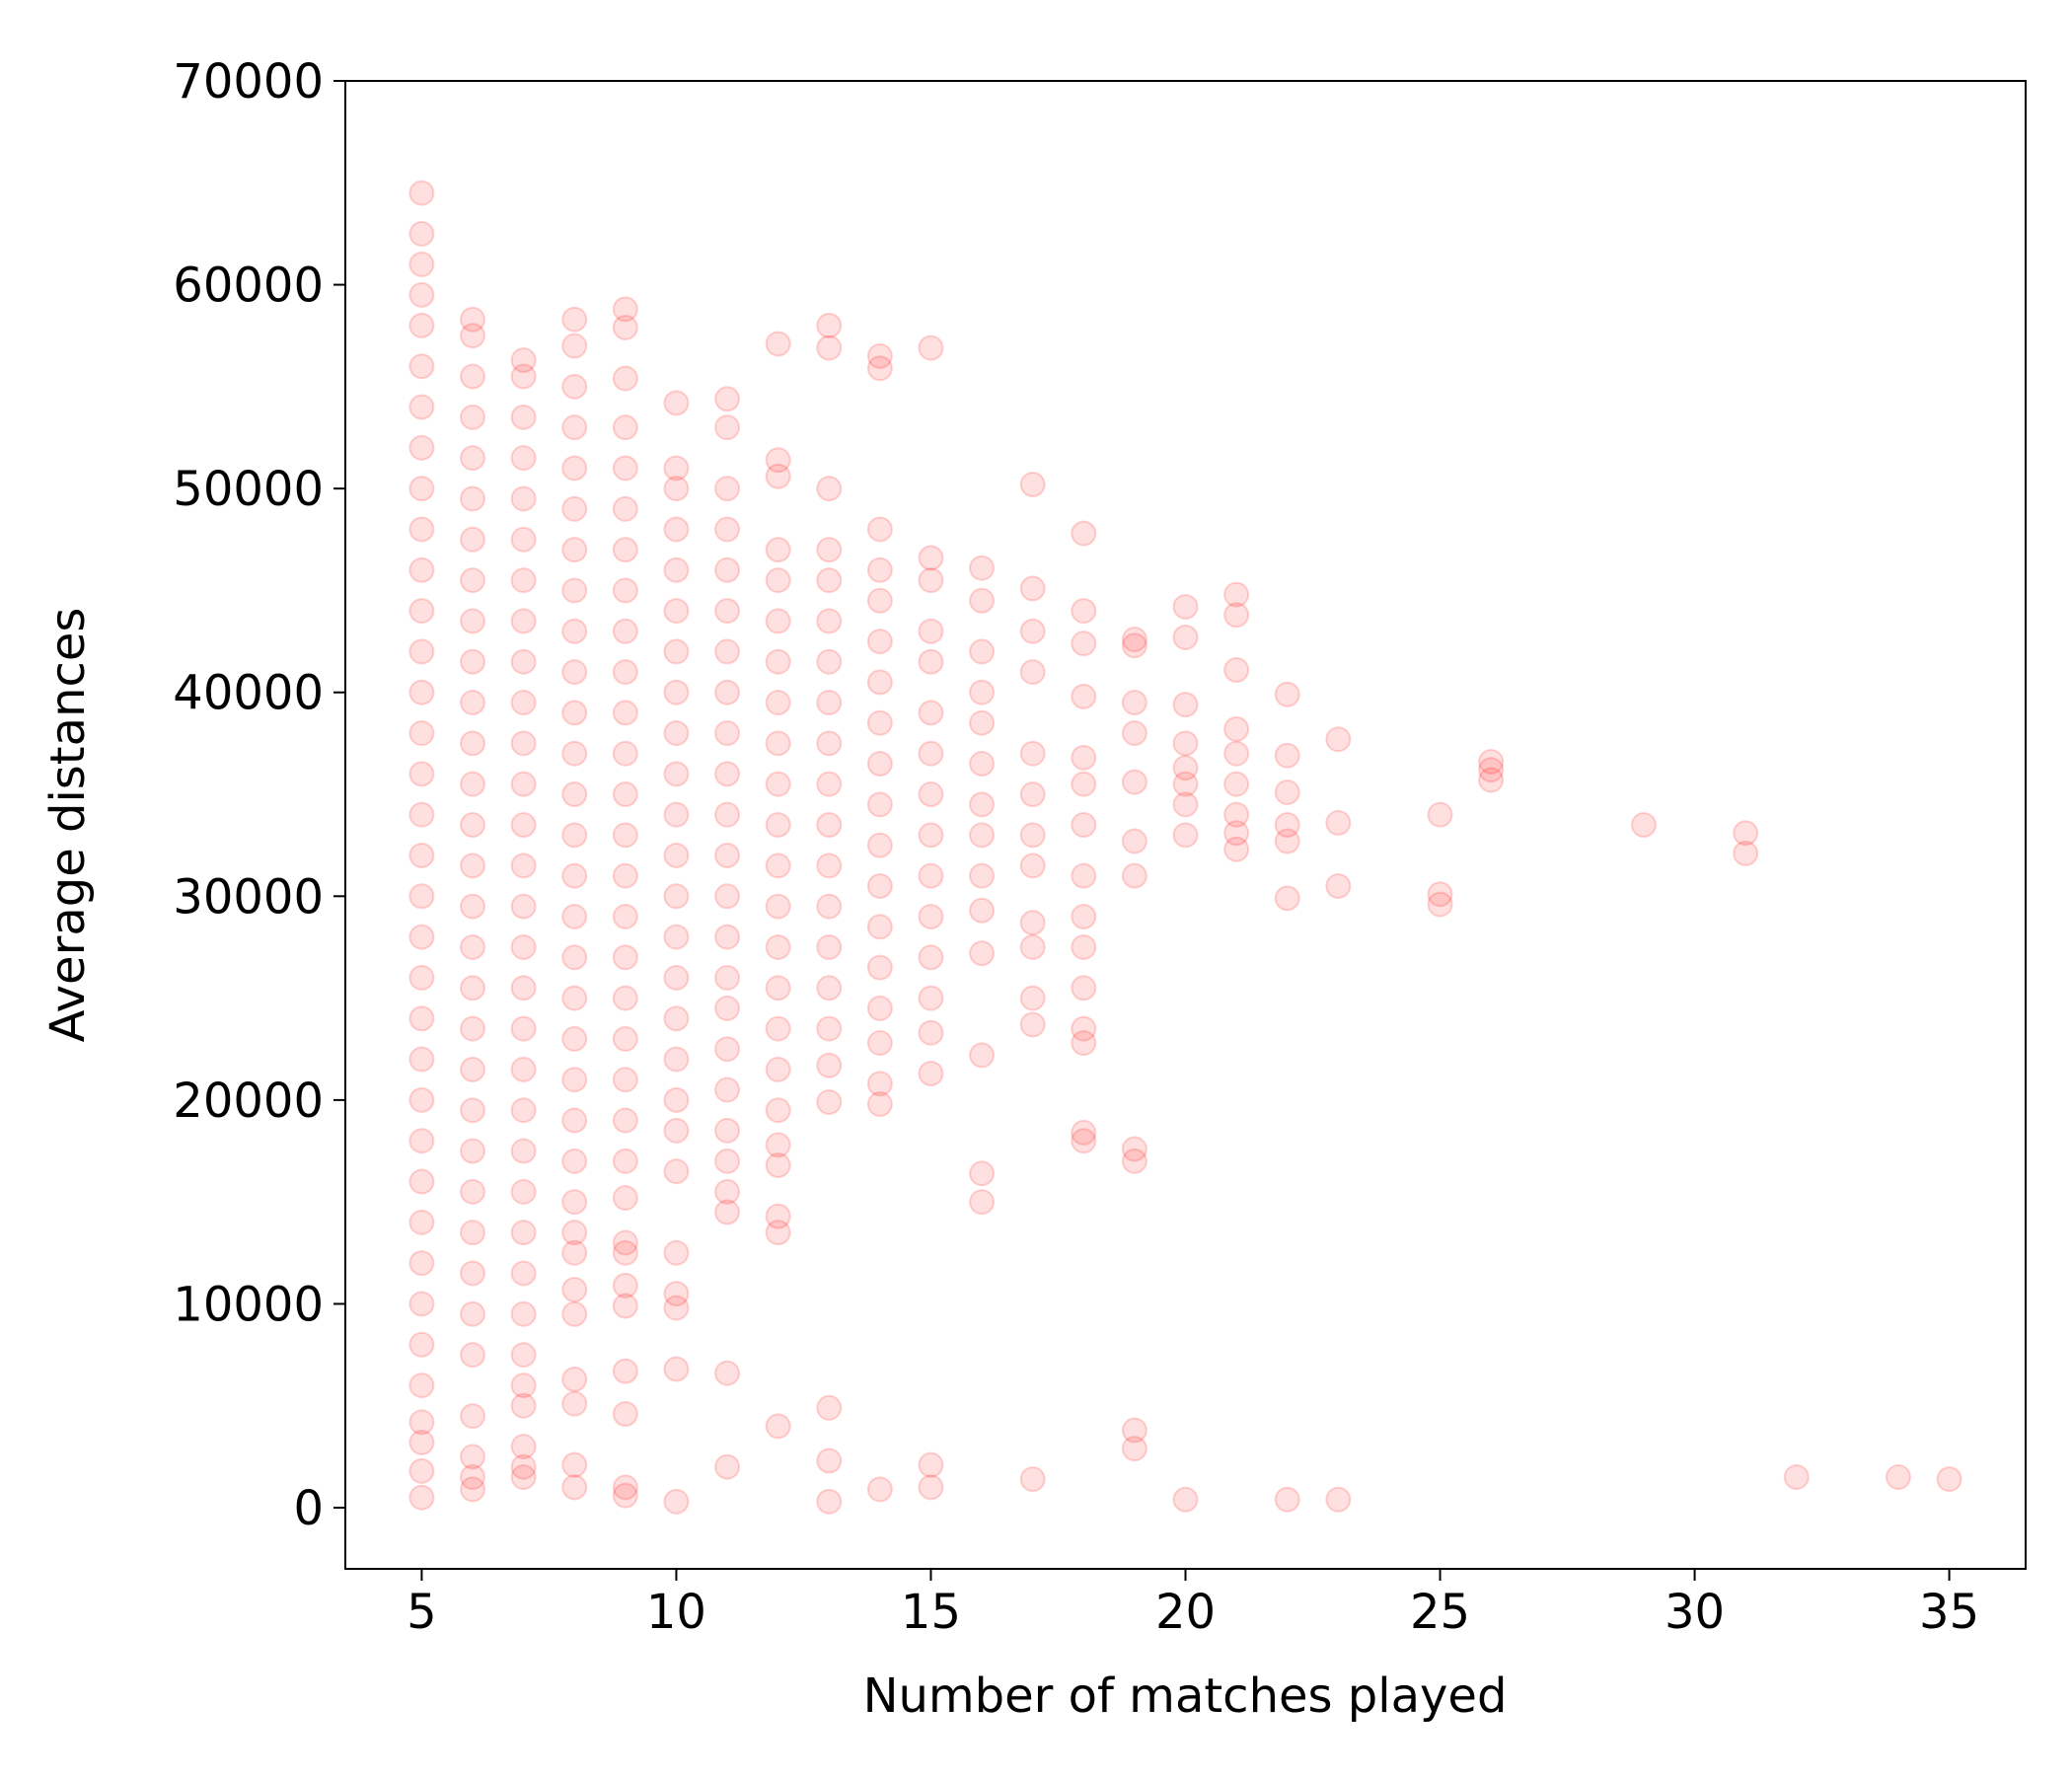 The width and height of the screenshot is (2072, 1780). I want to click on x-tick-label: 5, so click(422, 1612).